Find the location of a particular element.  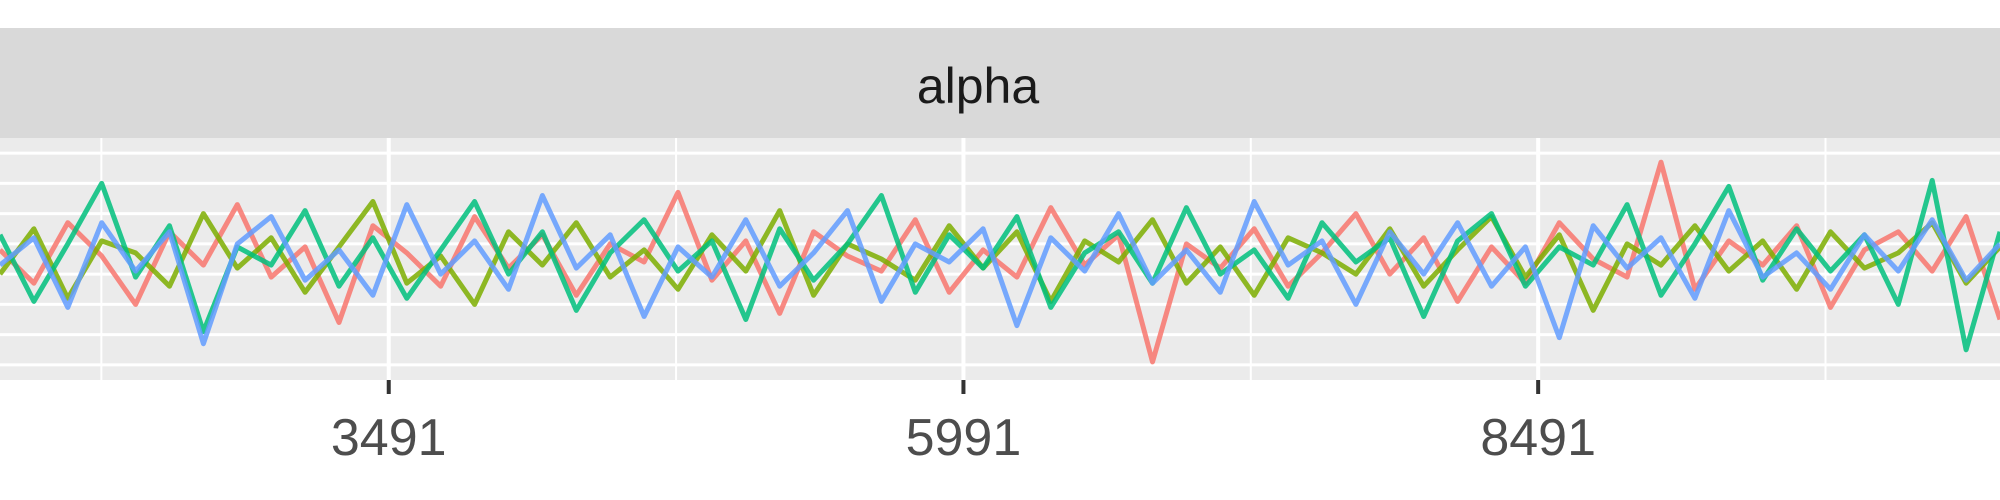

x-tick-label-1: 5991 is located at coordinates (964, 438).